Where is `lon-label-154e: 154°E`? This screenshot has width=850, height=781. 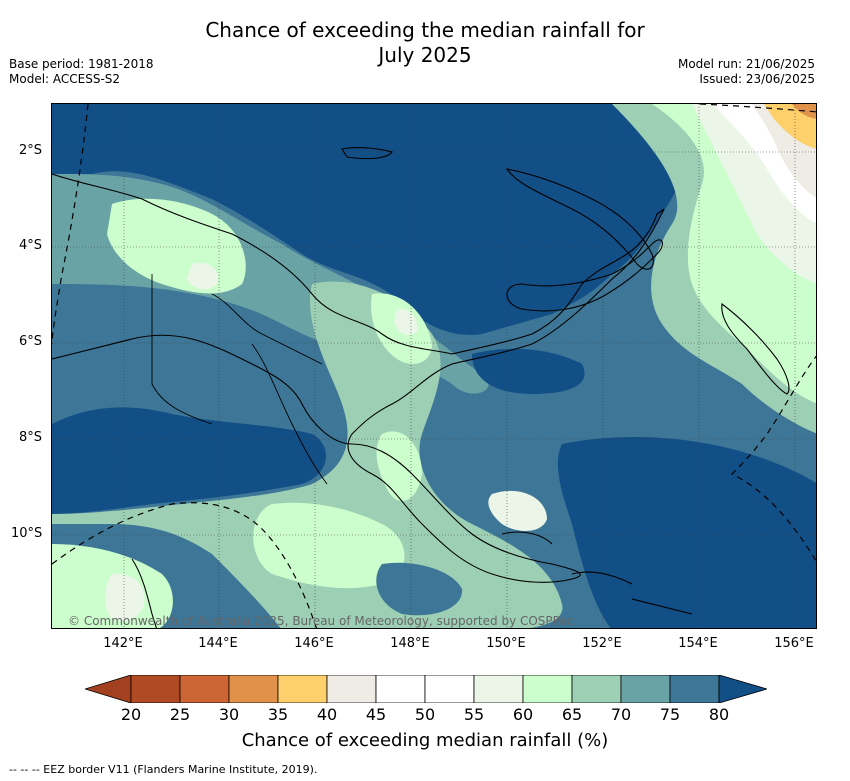
lon-label-154e: 154°E is located at coordinates (698, 643).